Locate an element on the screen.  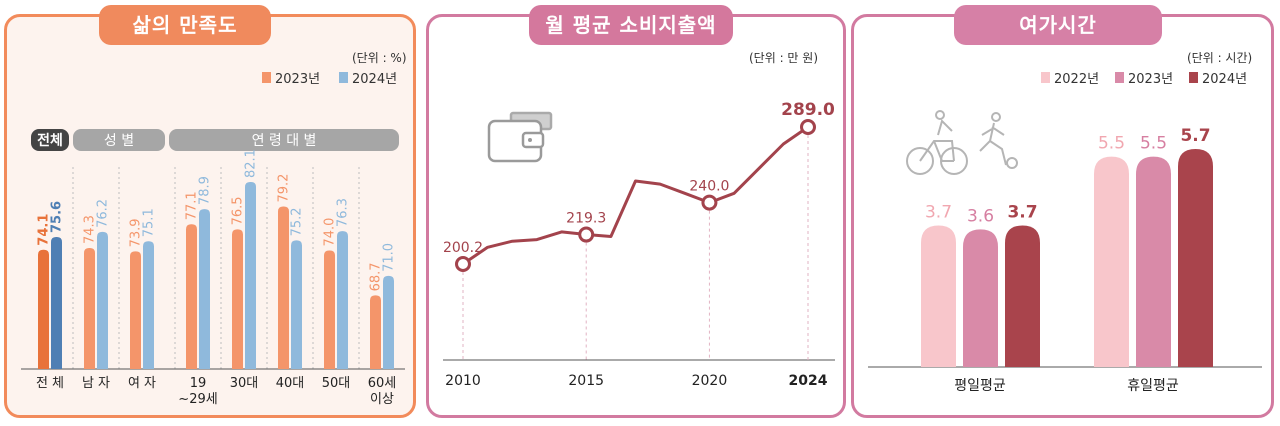
category-label-line2: 이상 is located at coordinates (382, 399).